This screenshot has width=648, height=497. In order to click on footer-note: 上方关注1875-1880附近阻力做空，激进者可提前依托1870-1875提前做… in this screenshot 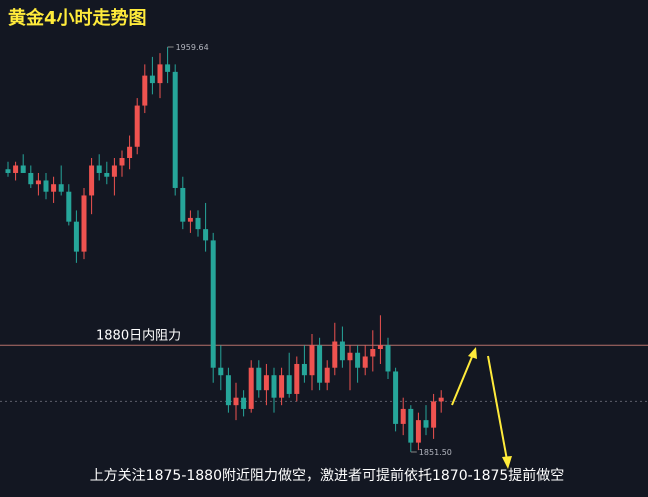, I will do `click(327, 475)`.